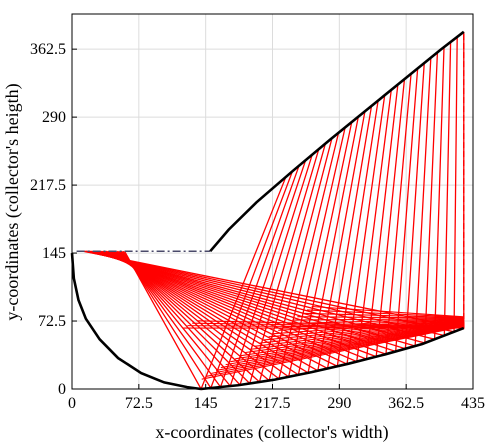  Describe the element at coordinates (62, 389) in the screenshot. I see `y-tick-label-0: 0` at that location.